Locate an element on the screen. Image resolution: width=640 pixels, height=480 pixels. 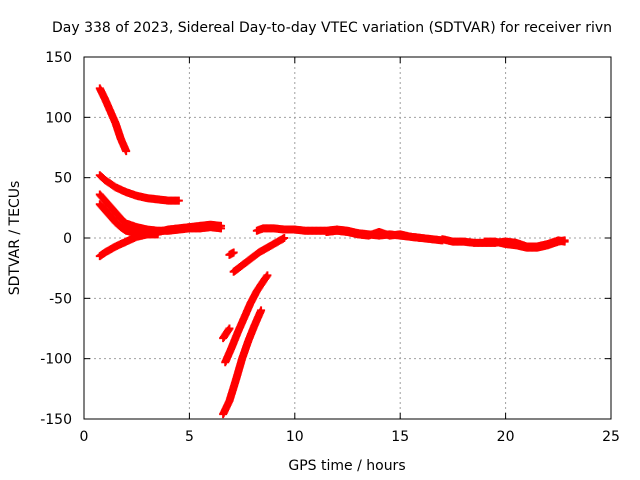
x-axis-label: GPS time / hours is located at coordinates (346, 466).